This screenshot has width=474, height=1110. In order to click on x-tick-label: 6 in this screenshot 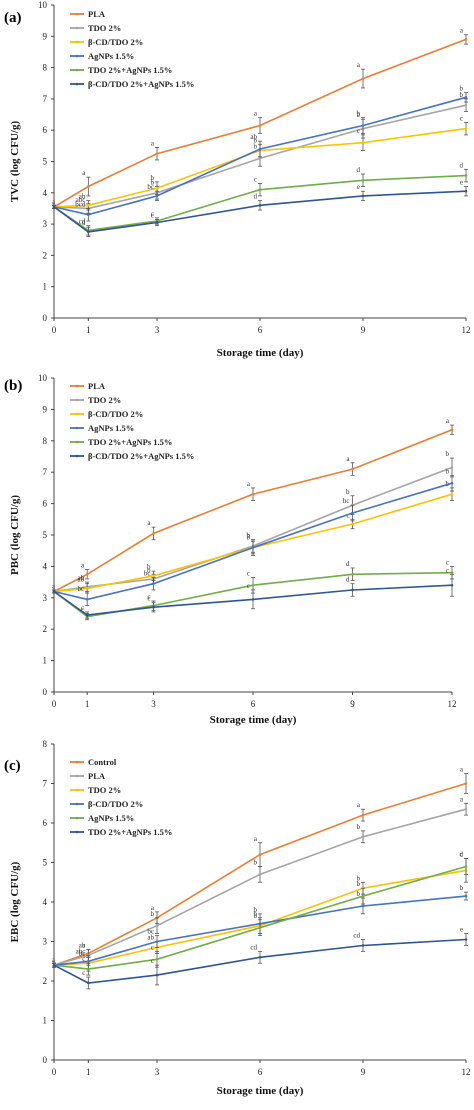, I will do `click(260, 1072)`.